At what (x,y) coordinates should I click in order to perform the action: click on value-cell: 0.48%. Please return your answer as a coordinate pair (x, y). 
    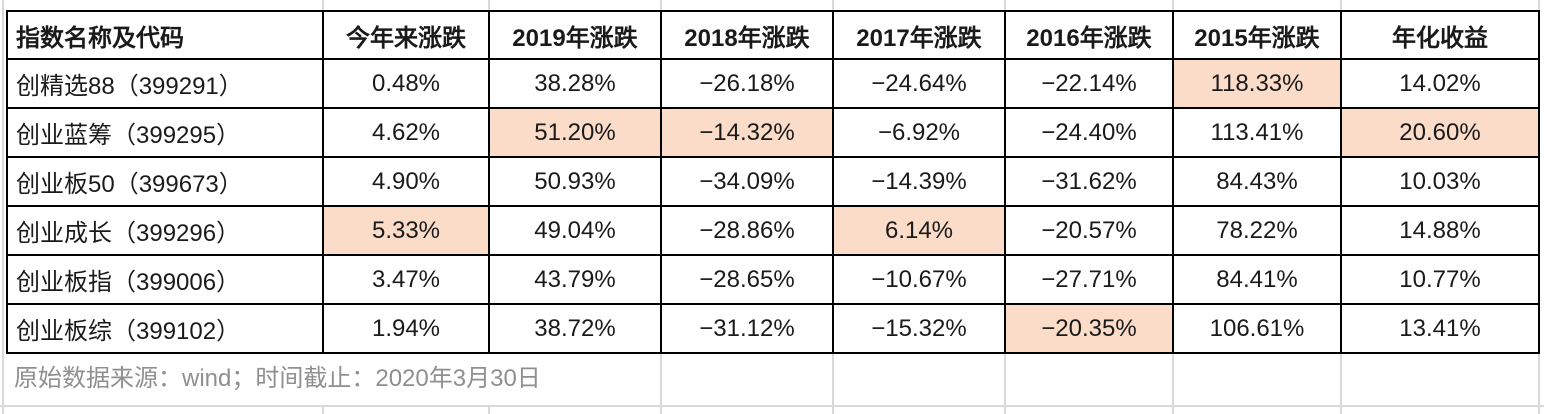
    Looking at the image, I should click on (406, 83).